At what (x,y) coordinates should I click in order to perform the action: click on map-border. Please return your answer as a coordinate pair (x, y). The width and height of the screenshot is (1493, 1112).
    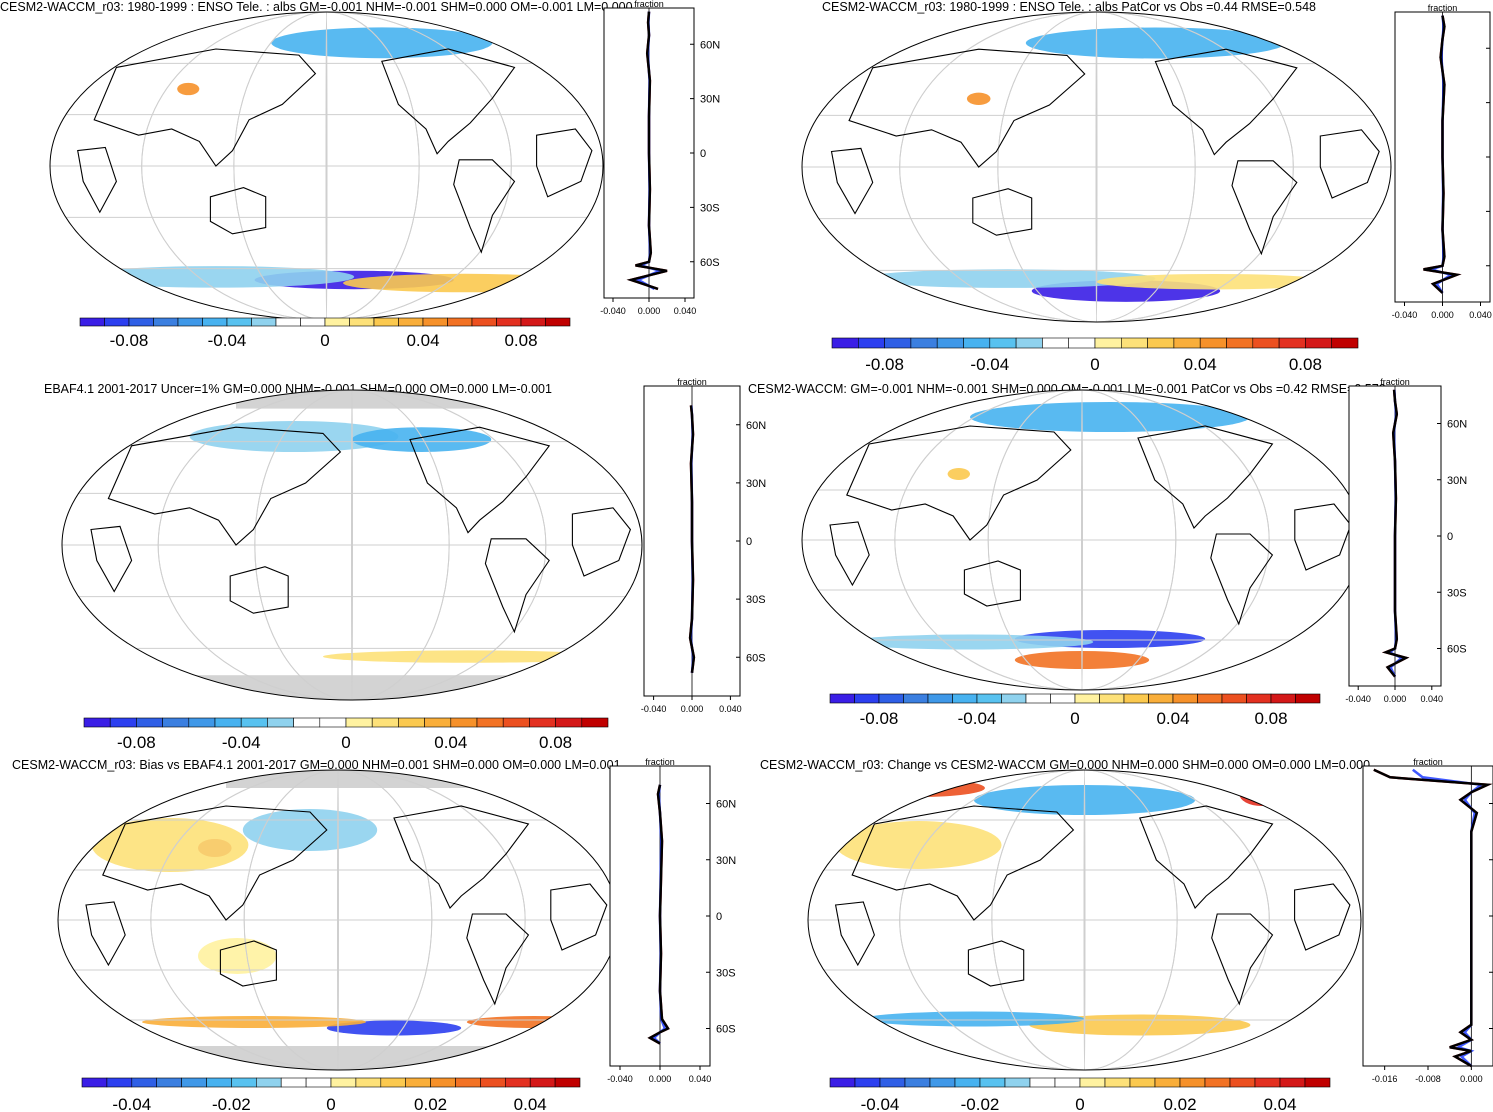
    Looking at the image, I should click on (352, 545).